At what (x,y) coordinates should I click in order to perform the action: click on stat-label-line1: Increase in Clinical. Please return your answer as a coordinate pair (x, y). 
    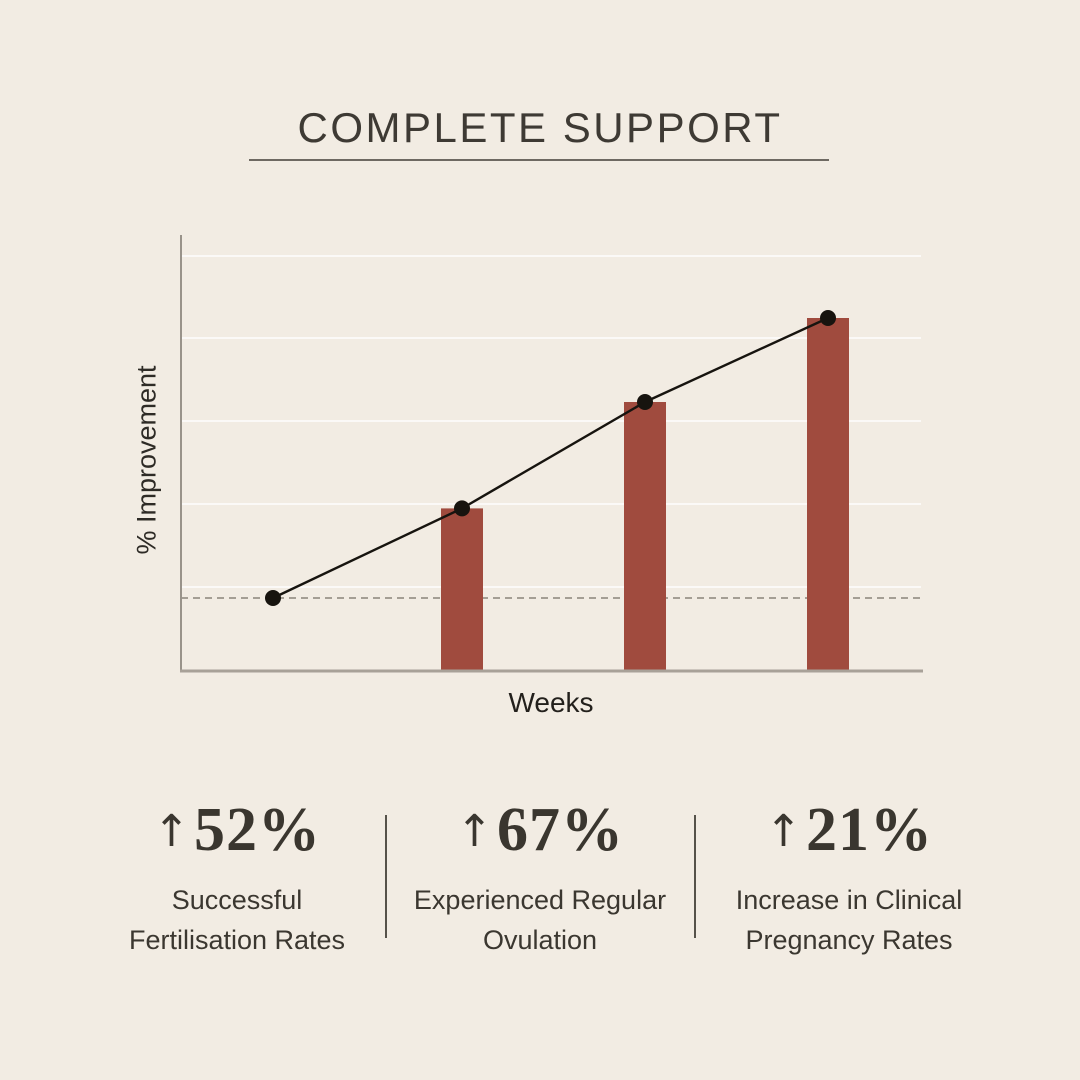
    Looking at the image, I should click on (849, 900).